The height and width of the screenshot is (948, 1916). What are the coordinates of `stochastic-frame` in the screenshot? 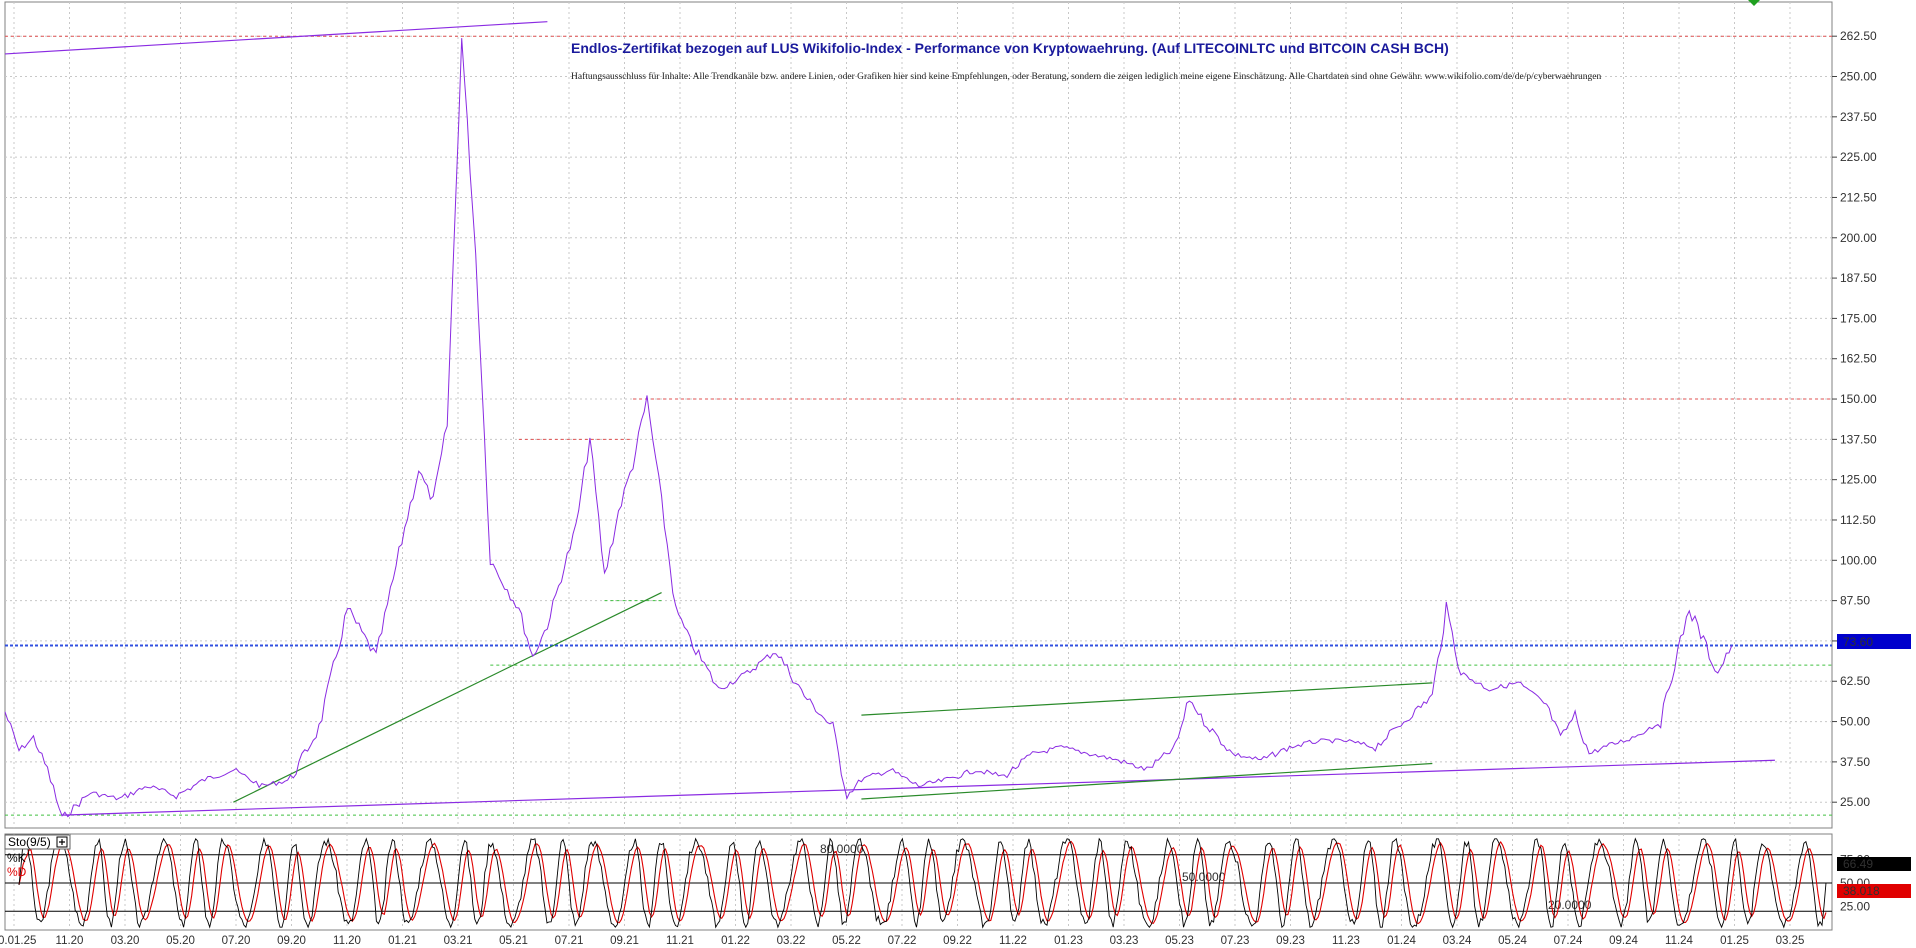 It's located at (918, 882).